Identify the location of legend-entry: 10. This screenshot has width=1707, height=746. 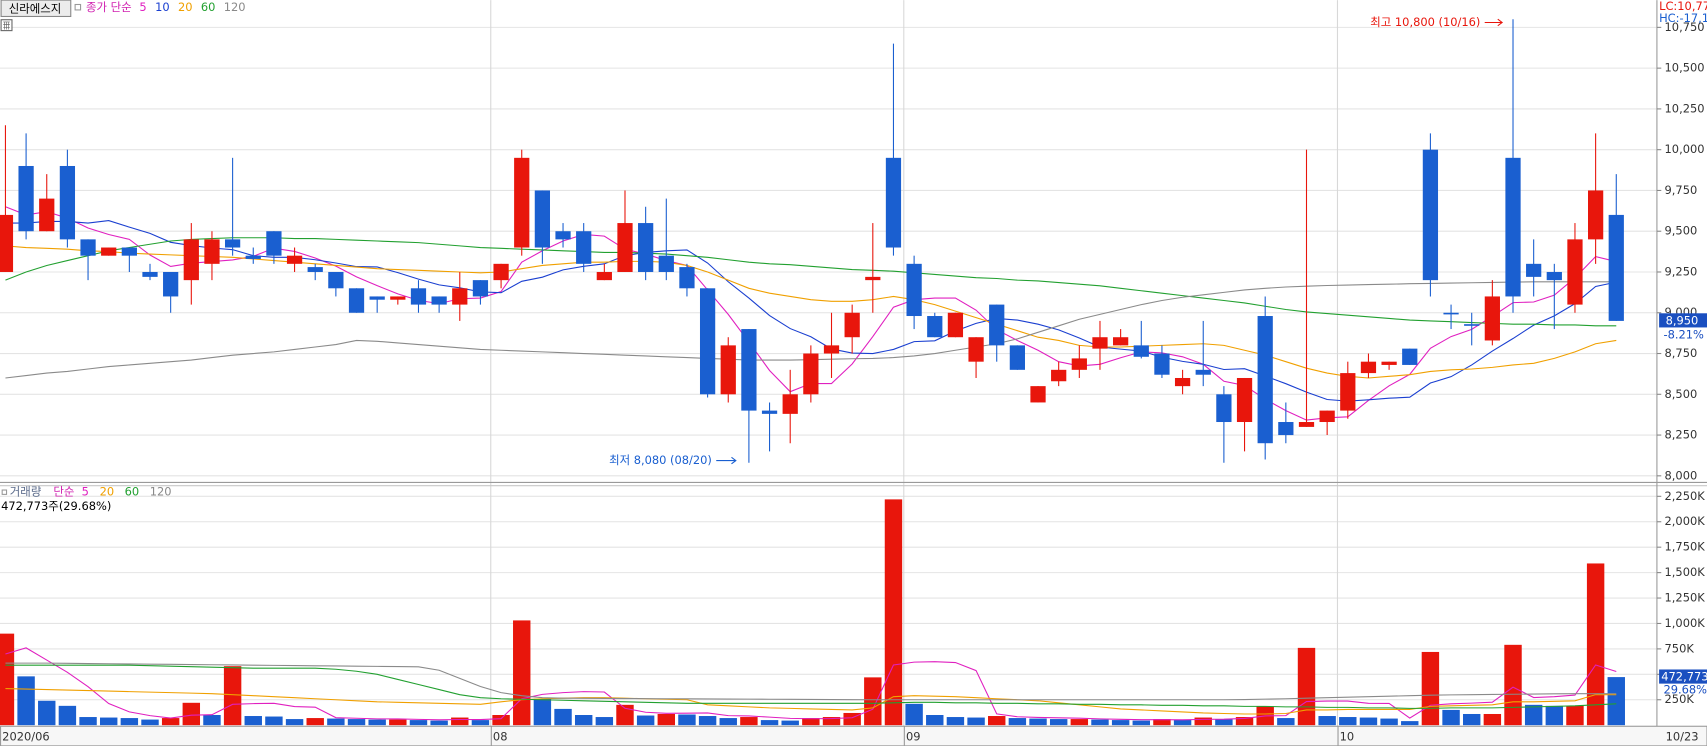
(162, 7).